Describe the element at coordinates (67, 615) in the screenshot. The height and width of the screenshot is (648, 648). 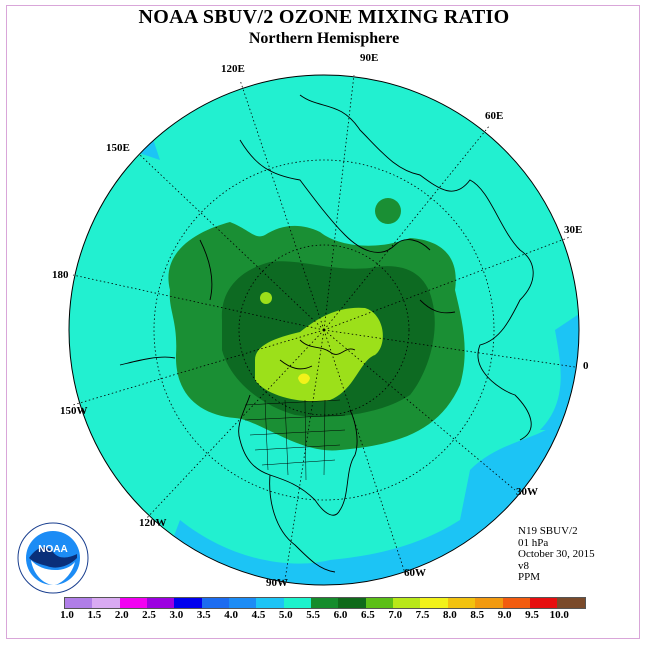
I see `colorbar-tick-label: 1.0` at that location.